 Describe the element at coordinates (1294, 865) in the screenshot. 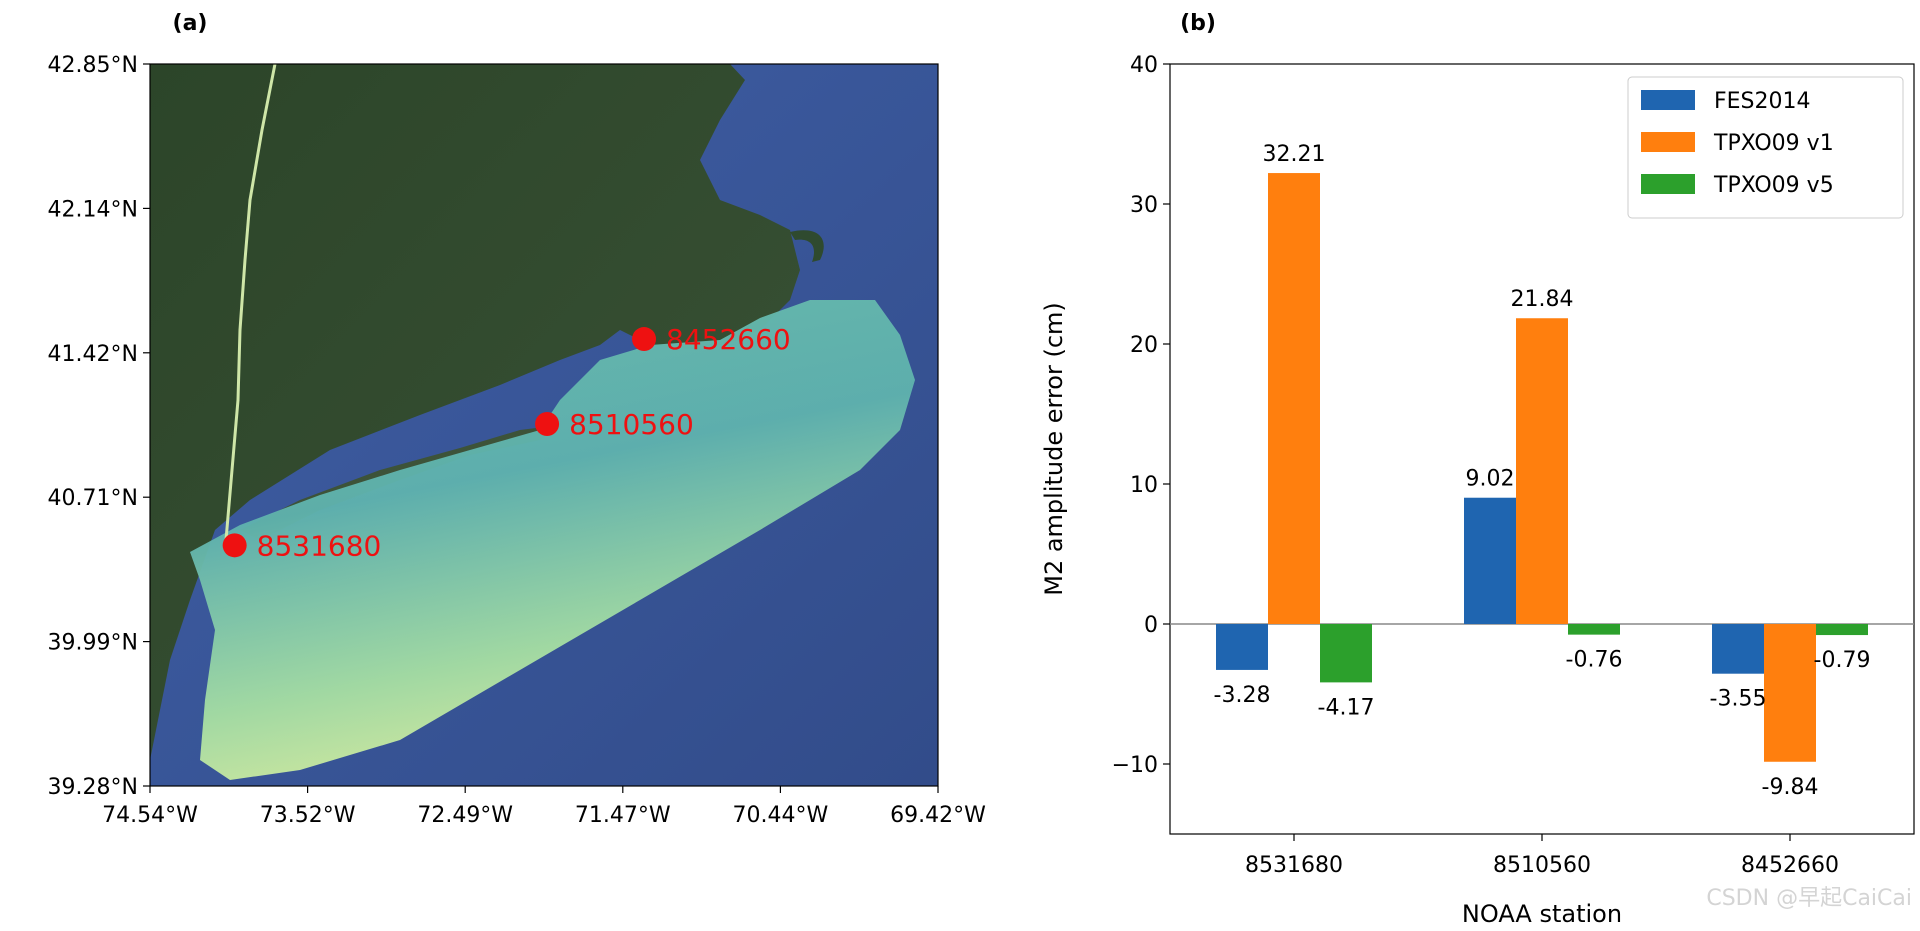

I see `x-tick-label: 8531680` at that location.